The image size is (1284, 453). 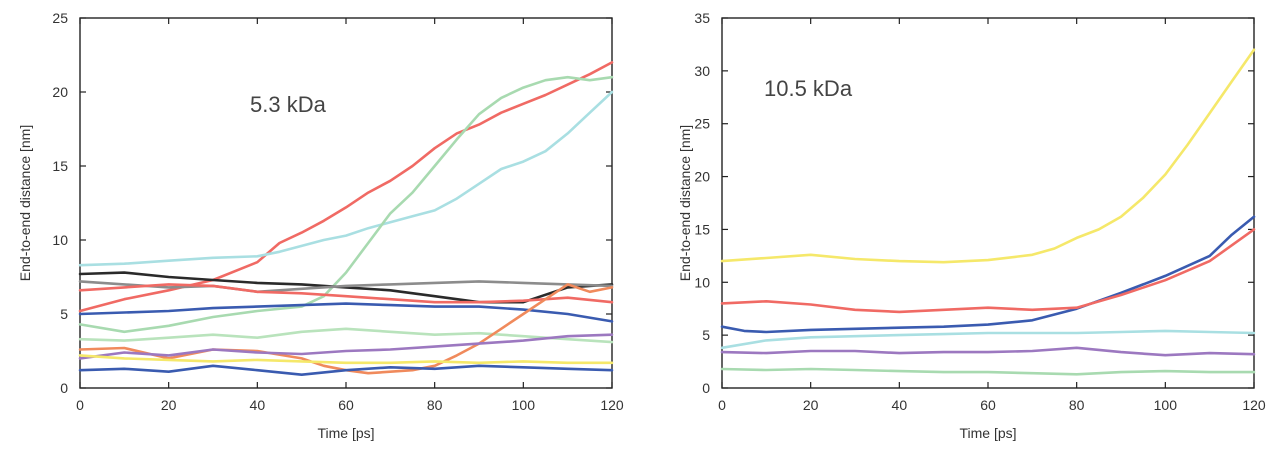 What do you see at coordinates (702, 229) in the screenshot?
I see `right-chart-y-tick-label: 15` at bounding box center [702, 229].